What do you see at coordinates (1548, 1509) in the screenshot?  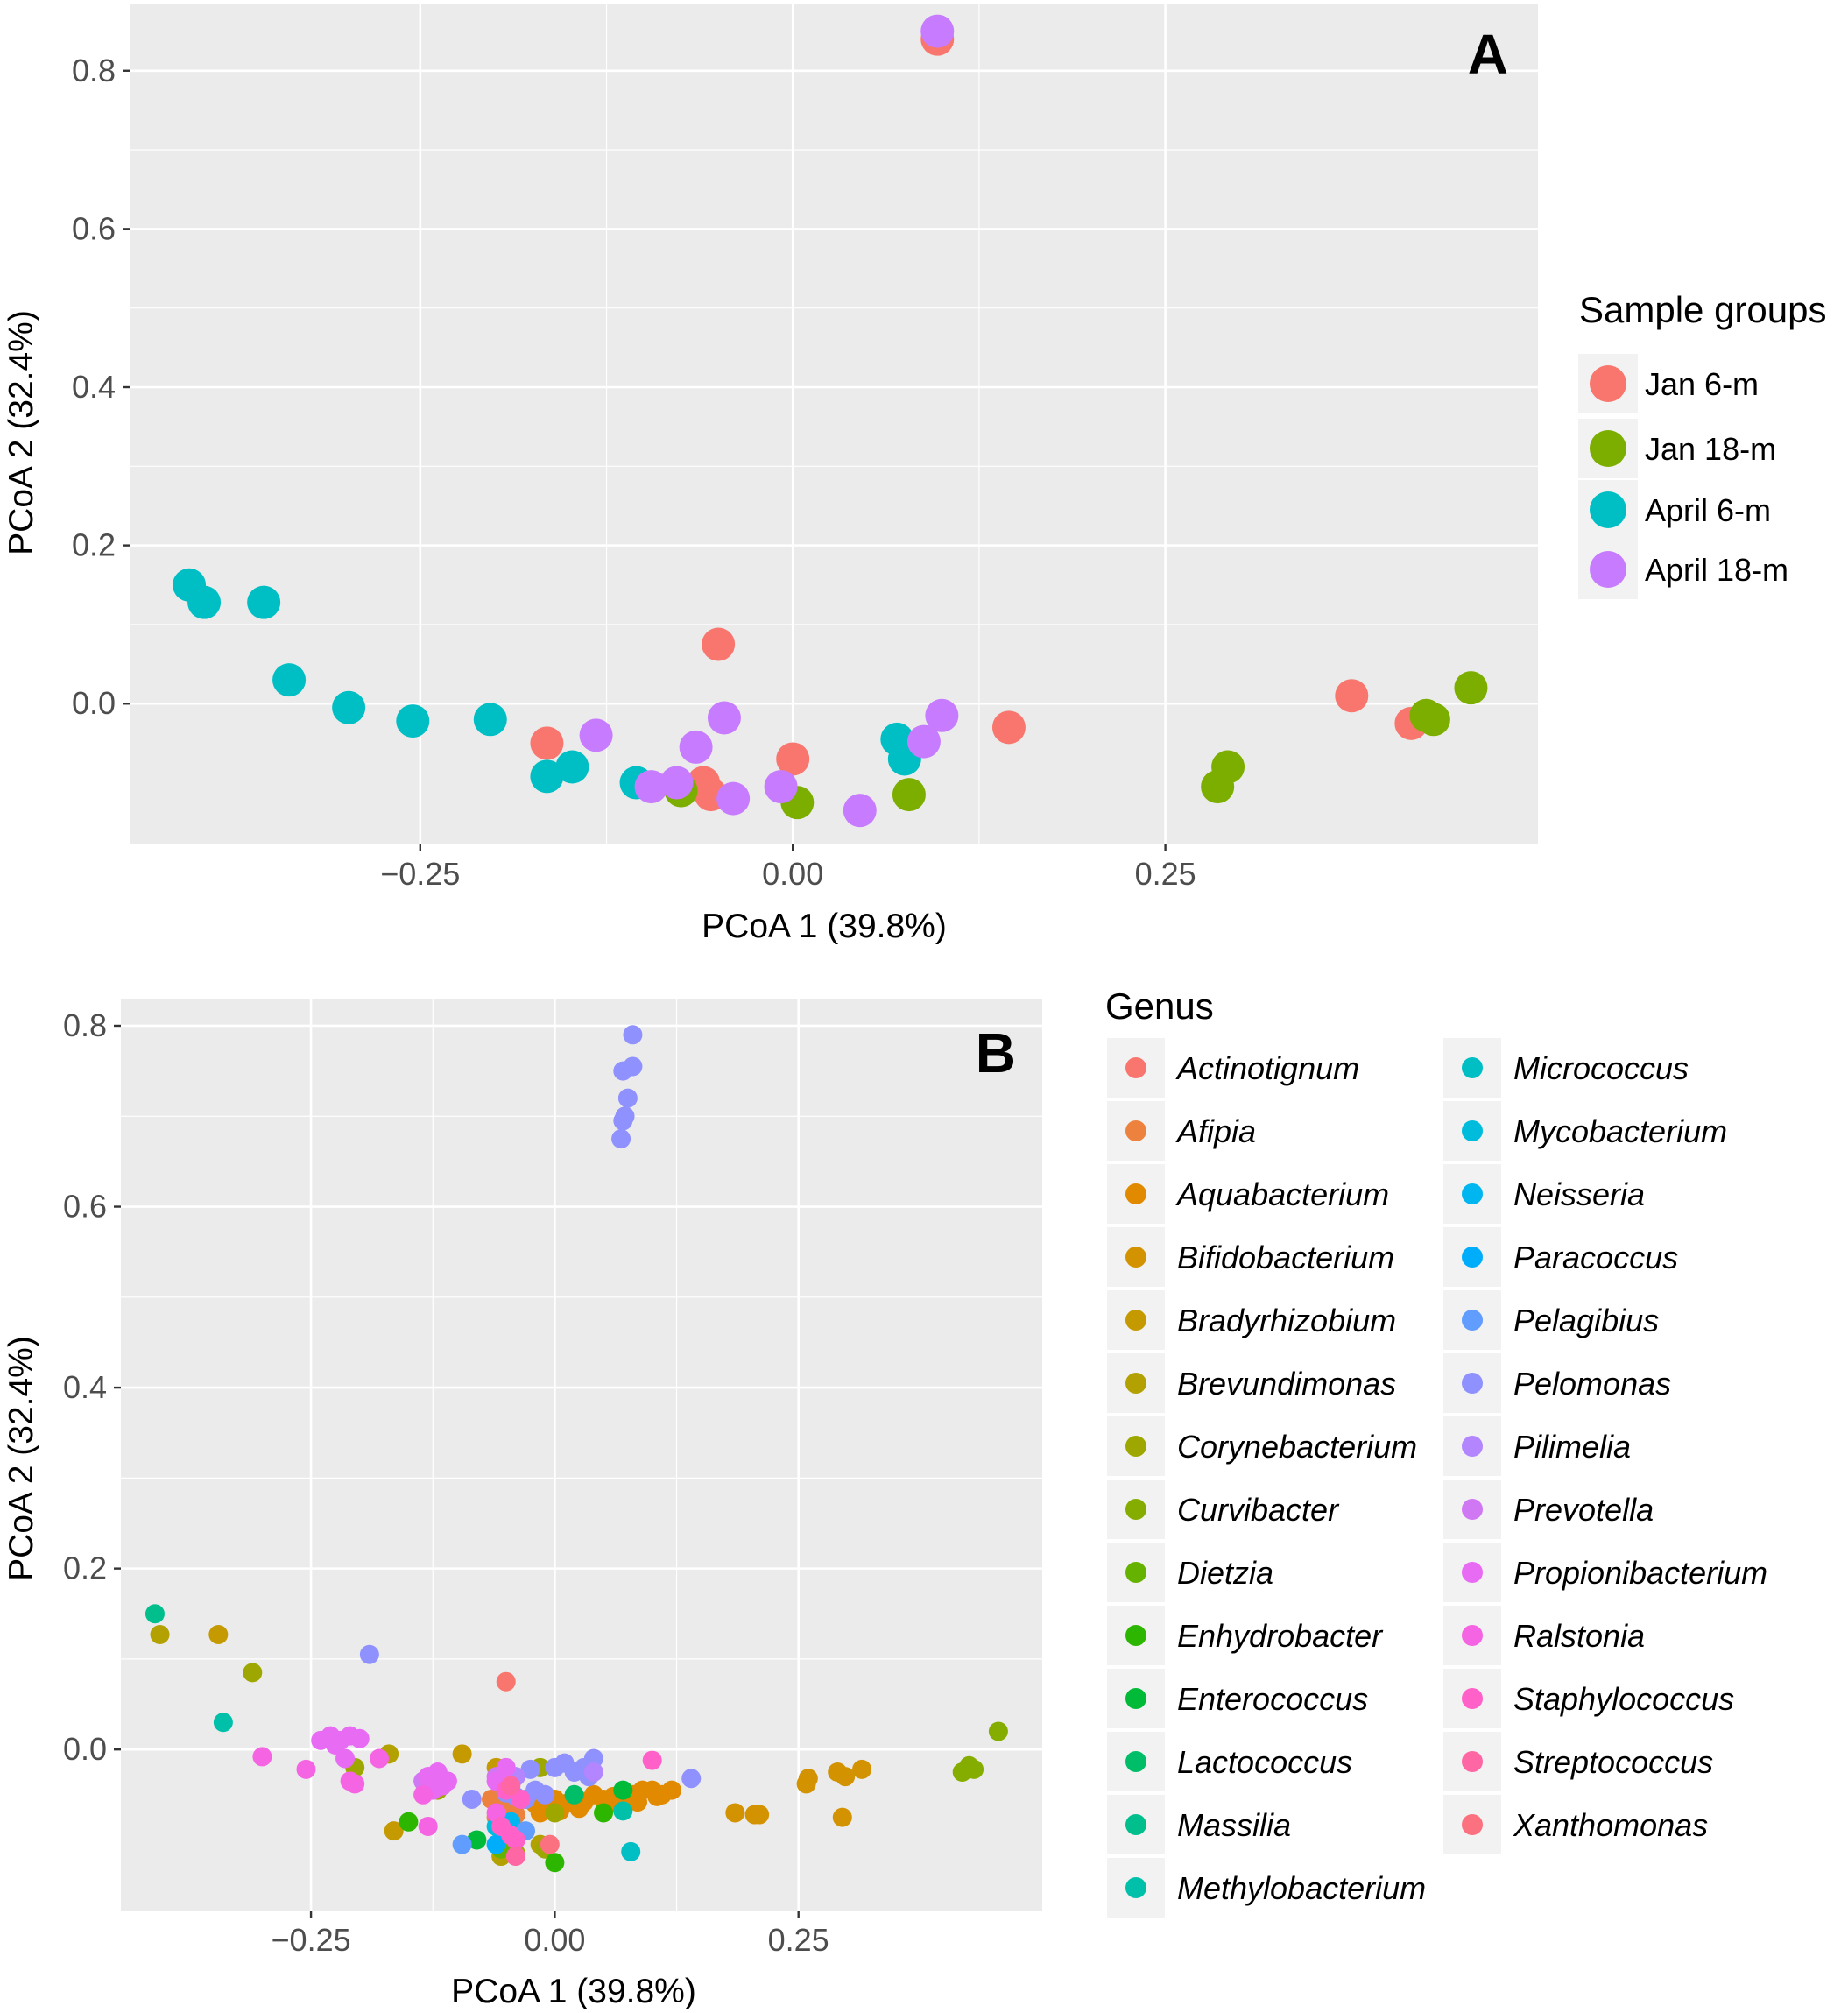 I see `legend-b-item-prevotella: Prevotella` at bounding box center [1548, 1509].